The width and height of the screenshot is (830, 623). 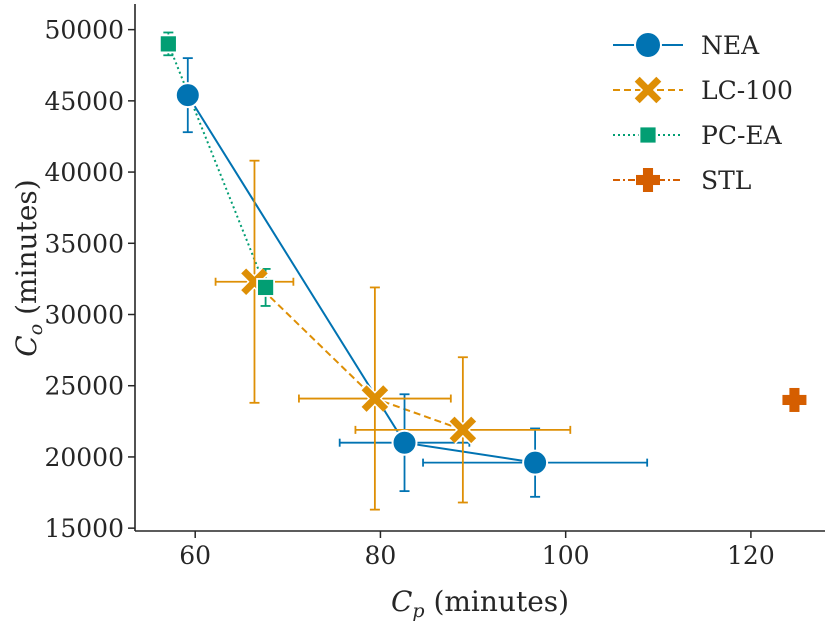 What do you see at coordinates (26, 345) in the screenshot?
I see `y-axis-title-var: C` at bounding box center [26, 345].